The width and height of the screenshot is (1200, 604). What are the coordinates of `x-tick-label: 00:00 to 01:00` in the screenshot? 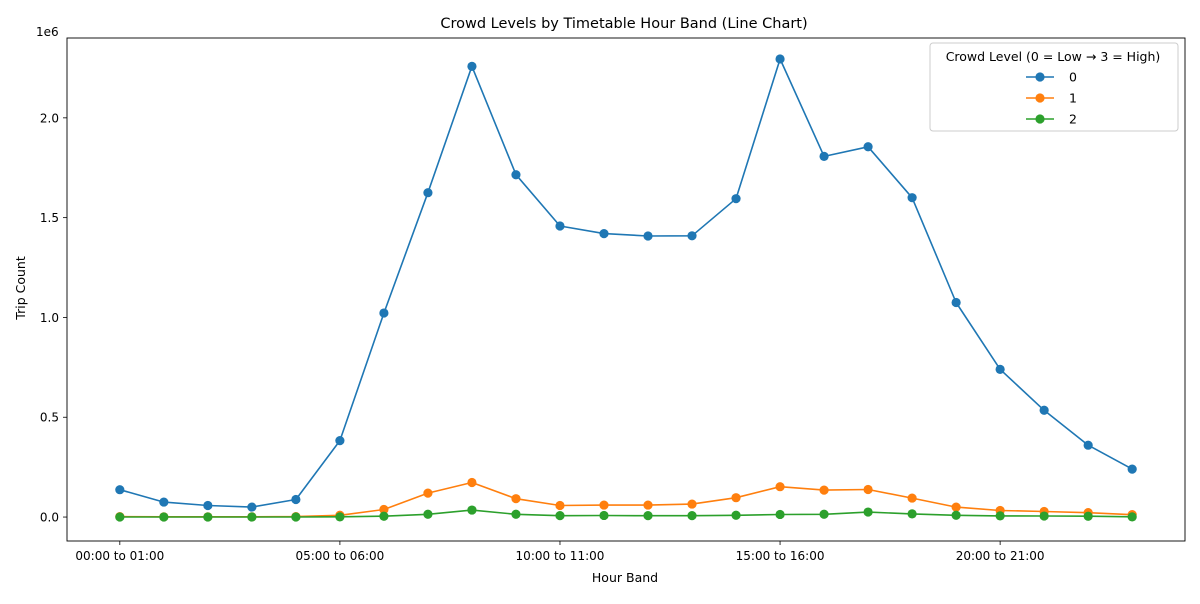 It's located at (119, 556).